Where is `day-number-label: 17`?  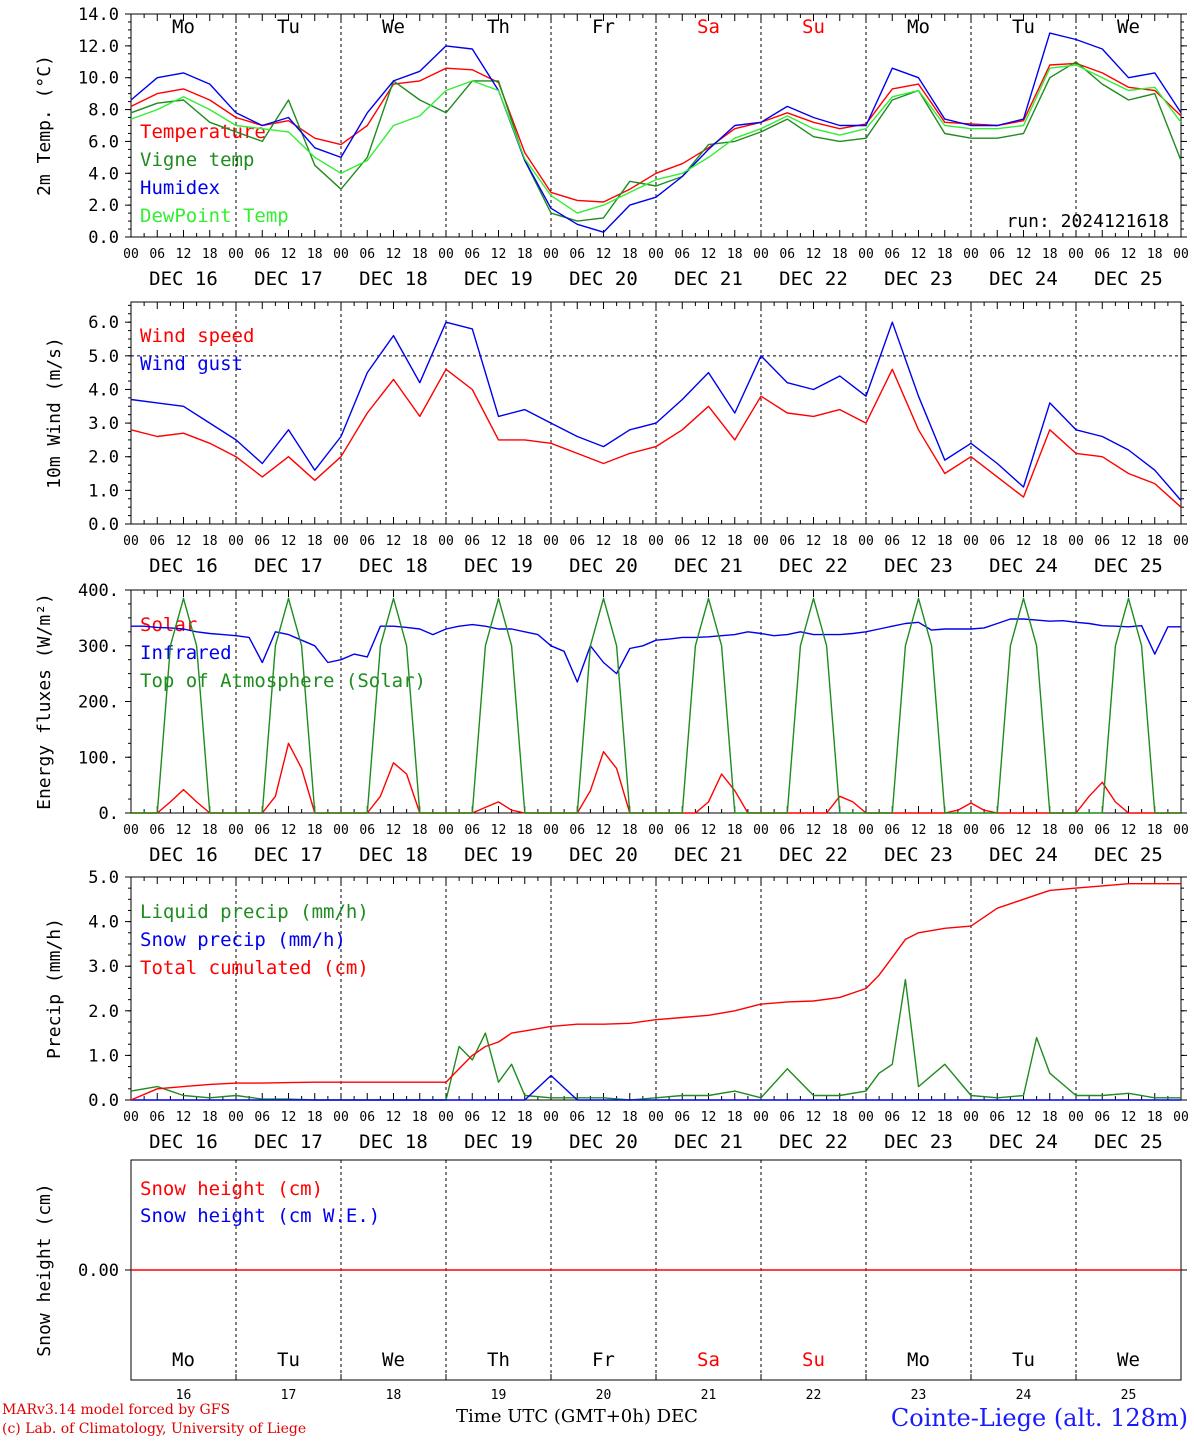
day-number-label: 17 is located at coordinates (289, 1395).